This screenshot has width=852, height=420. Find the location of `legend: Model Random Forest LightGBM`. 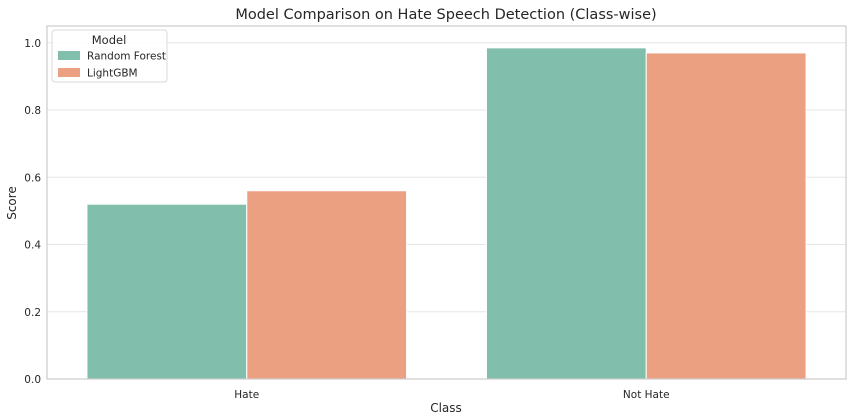

legend: Model Random Forest LightGBM is located at coordinates (109, 56).